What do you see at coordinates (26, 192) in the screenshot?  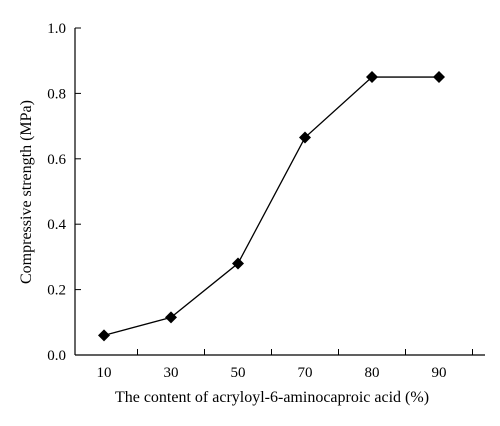 I see `y-axis-title: Compressive strength (MPa)` at bounding box center [26, 192].